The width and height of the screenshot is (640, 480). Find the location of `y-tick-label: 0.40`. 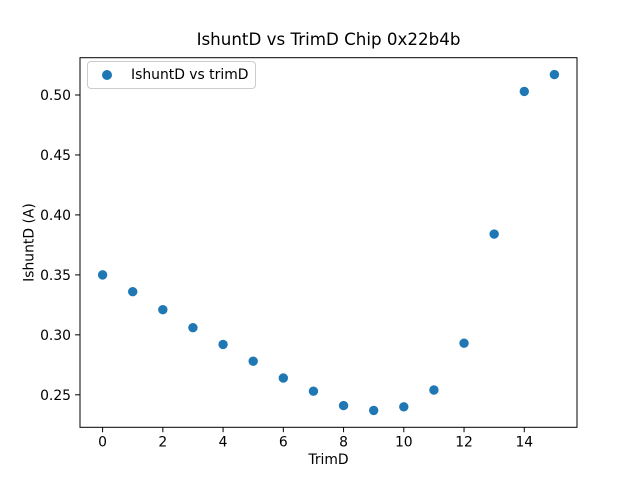

y-tick-label: 0.40 is located at coordinates (55, 216).